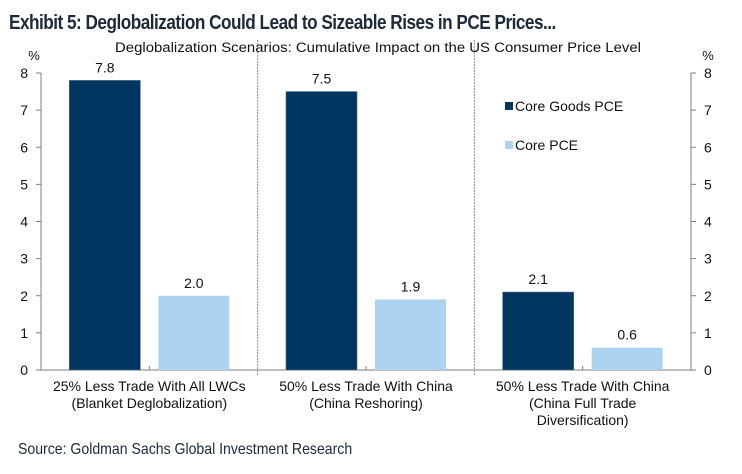 Image resolution: width=742 pixels, height=474 pixels. What do you see at coordinates (24, 259) in the screenshot?
I see `y-tick-label-left: 3` at bounding box center [24, 259].